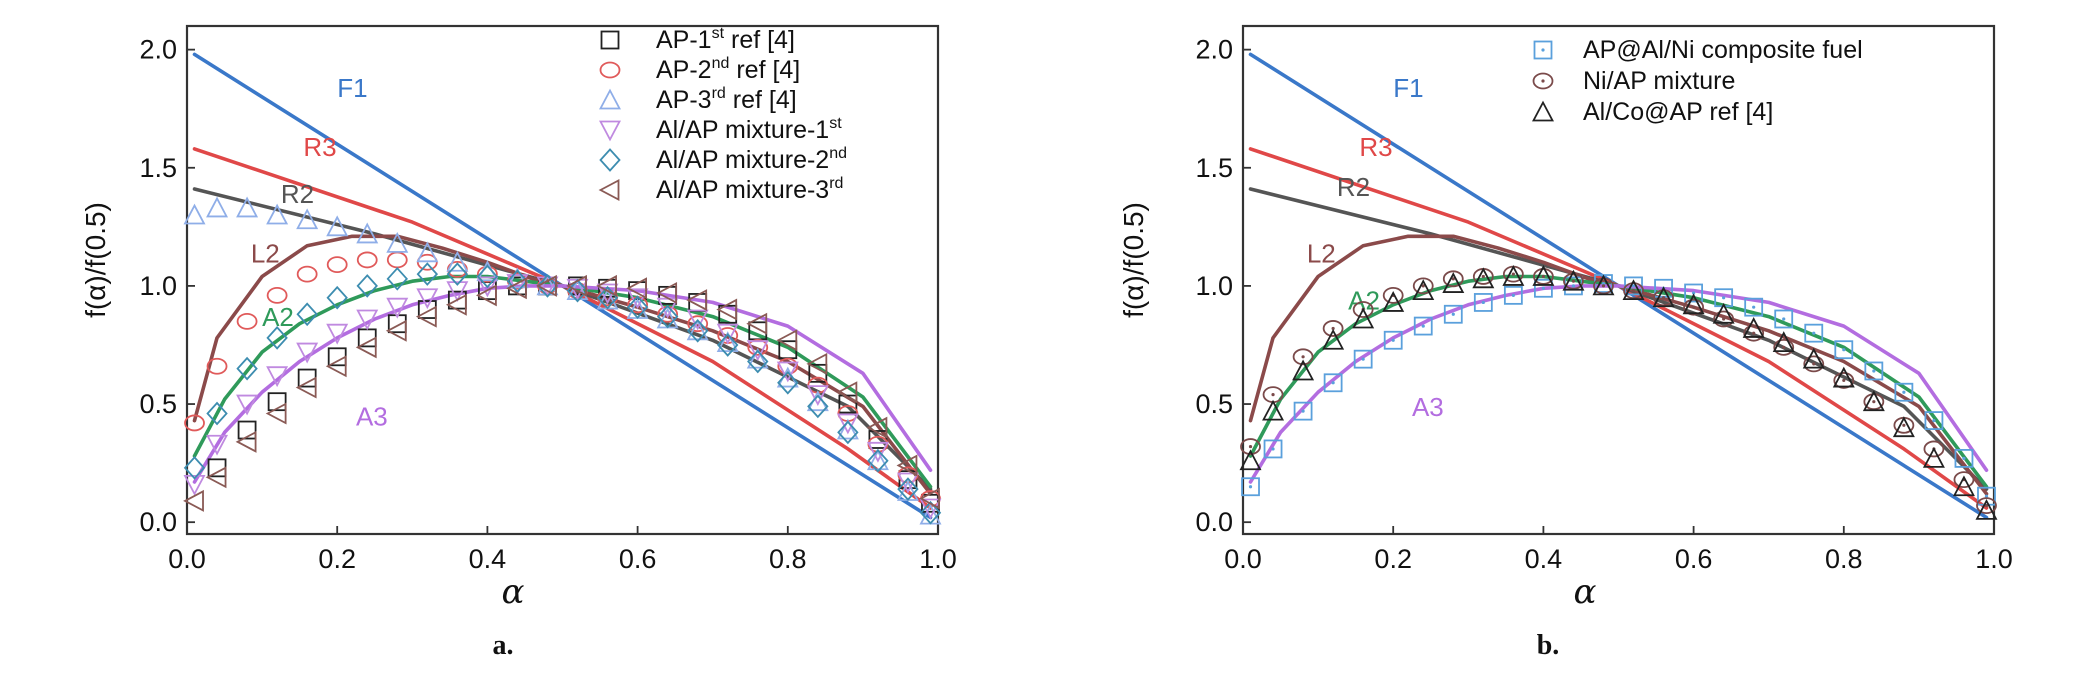 This screenshot has width=2091, height=680. I want to click on panel-b-curve-label-r3: R3, so click(1375, 147).